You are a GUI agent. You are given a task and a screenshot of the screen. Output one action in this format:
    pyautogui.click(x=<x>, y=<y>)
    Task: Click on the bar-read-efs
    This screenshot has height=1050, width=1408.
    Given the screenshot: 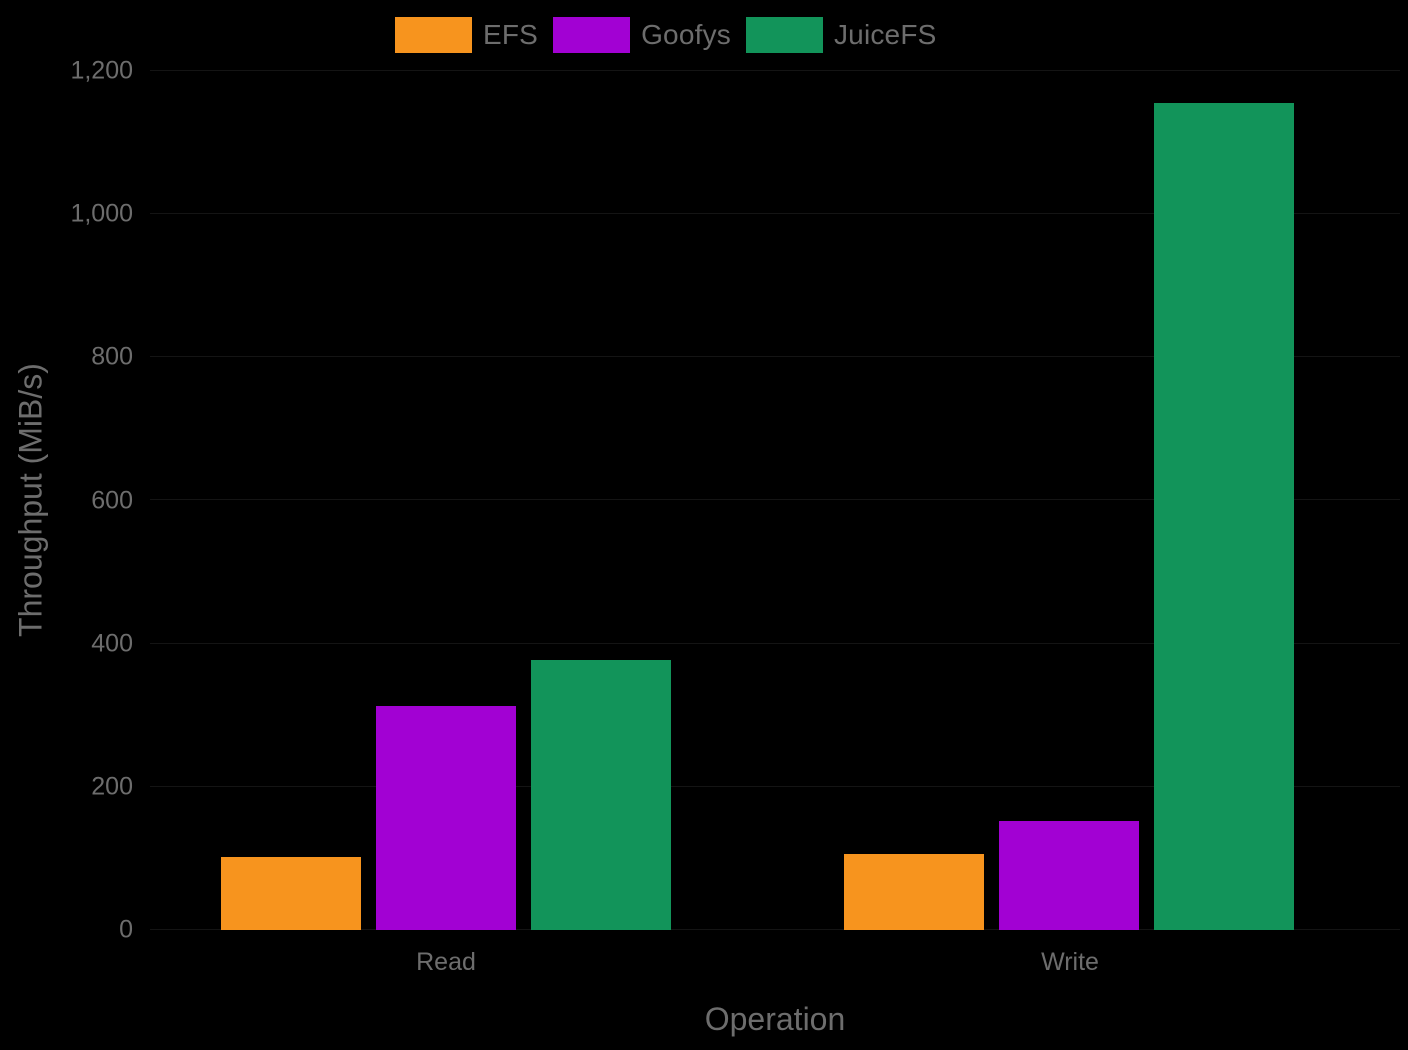 What is the action you would take?
    pyautogui.click(x=291, y=893)
    